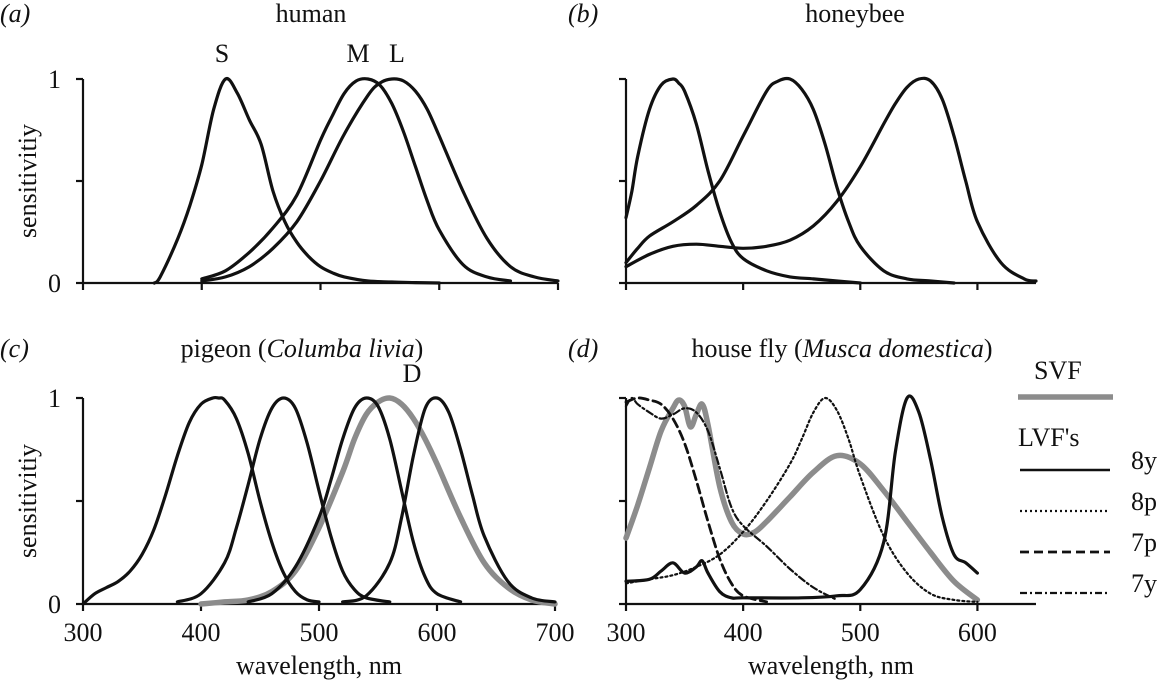 This screenshot has width=1165, height=682. What do you see at coordinates (1144, 542) in the screenshot?
I see `legend-label: 7p` at bounding box center [1144, 542].